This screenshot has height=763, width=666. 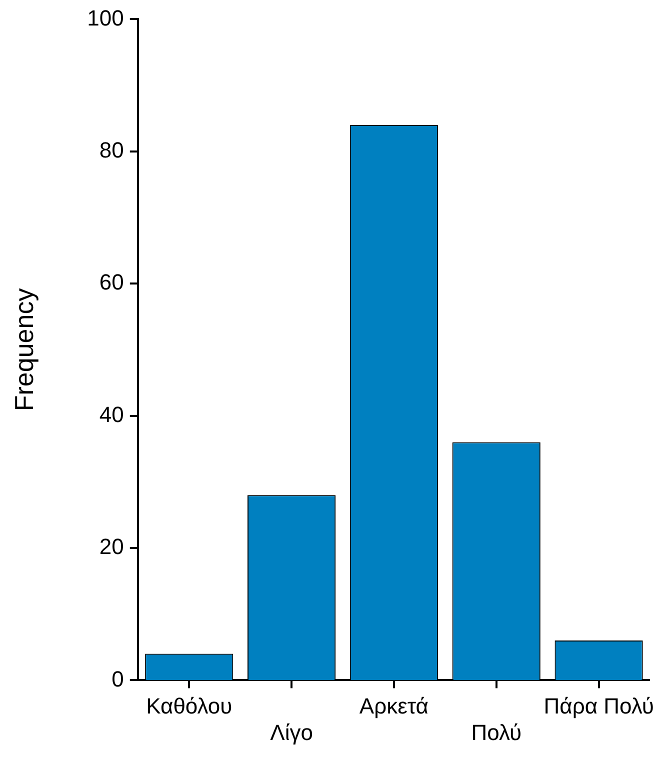 What do you see at coordinates (189, 705) in the screenshot?
I see `x-tick-label: Καθόλου` at bounding box center [189, 705].